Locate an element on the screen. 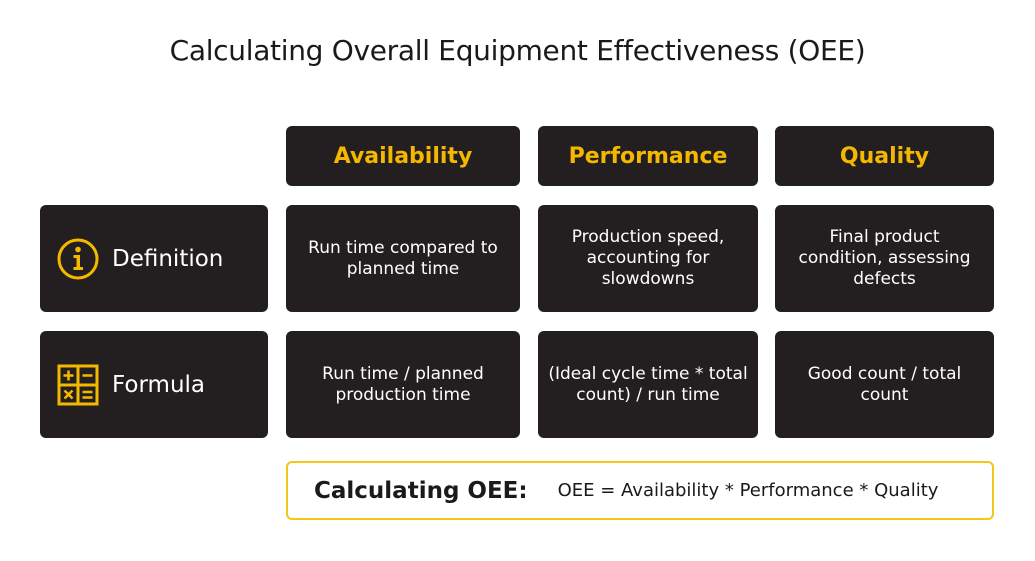 Image resolution: width=1035 pixels, height=561 pixels. column-header-label: Quality is located at coordinates (884, 156).